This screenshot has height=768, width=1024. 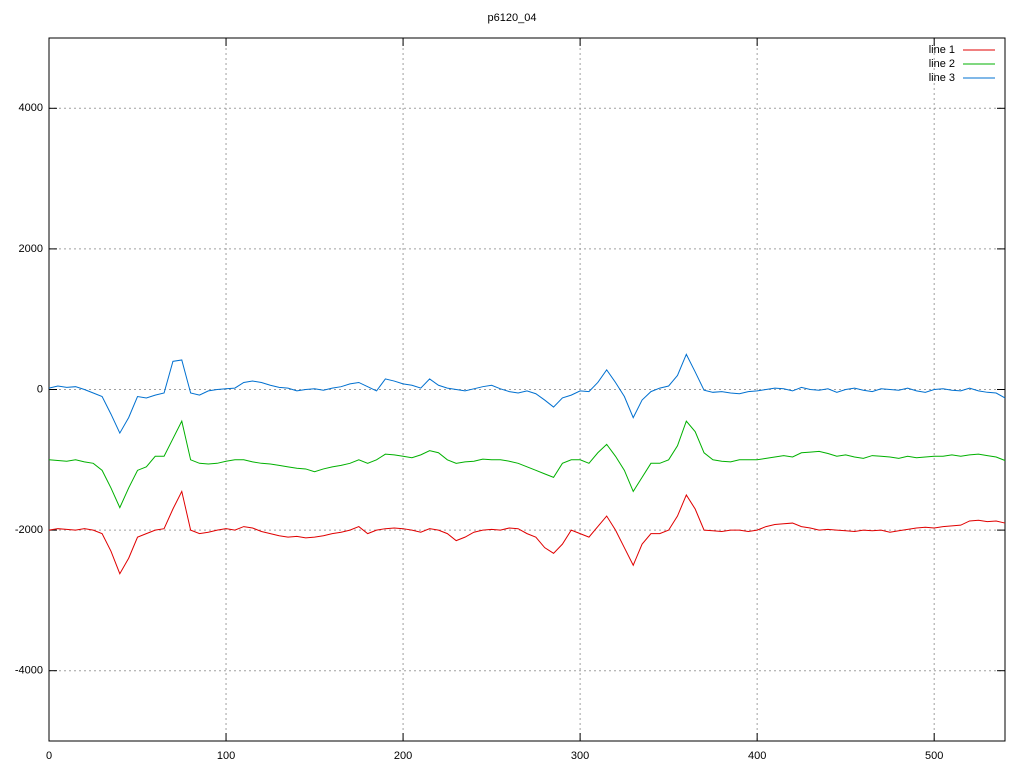 I want to click on y-tick-label: 2000, so click(x=31, y=249).